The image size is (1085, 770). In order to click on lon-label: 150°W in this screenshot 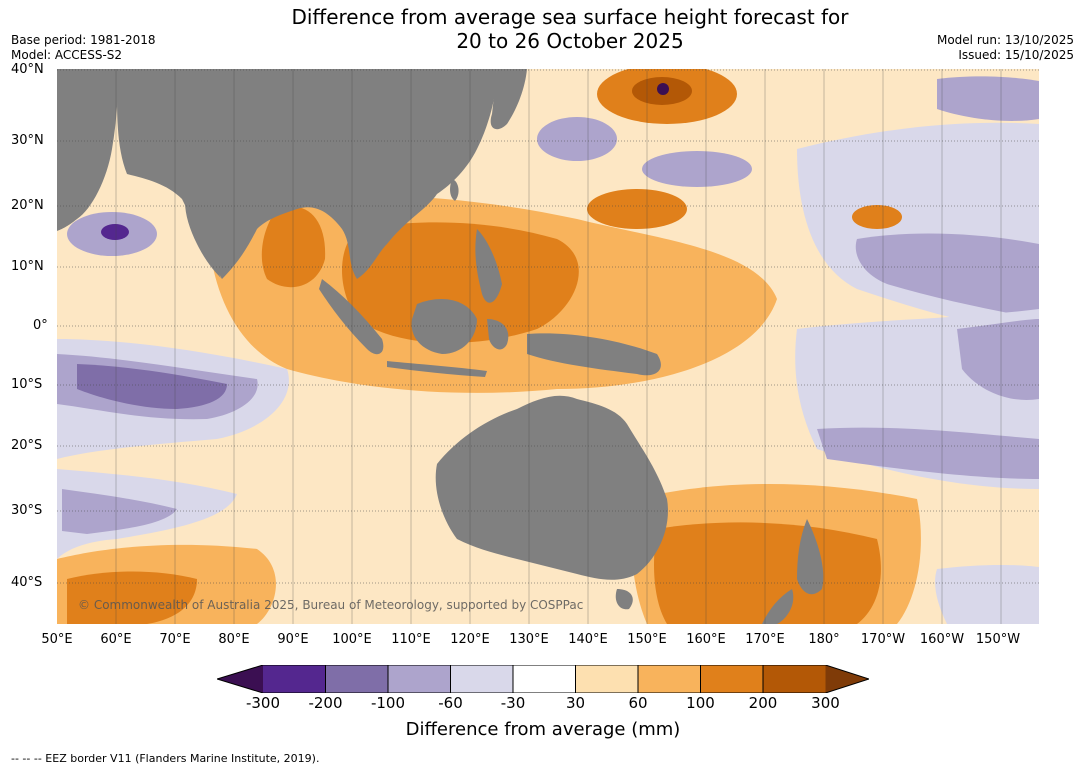, I will do `click(998, 639)`.